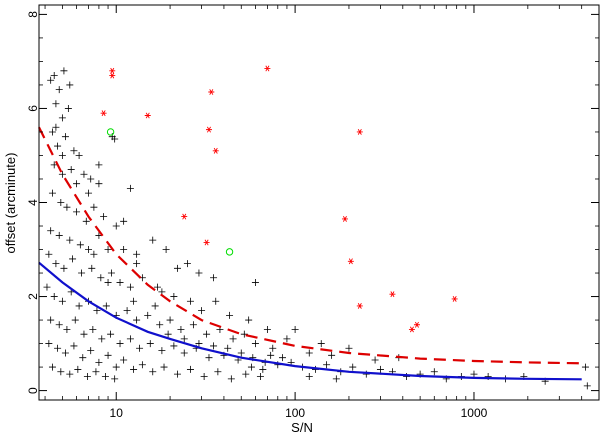 The image size is (600, 440). What do you see at coordinates (474, 413) in the screenshot?
I see `x-tick-label: 1000` at bounding box center [474, 413].